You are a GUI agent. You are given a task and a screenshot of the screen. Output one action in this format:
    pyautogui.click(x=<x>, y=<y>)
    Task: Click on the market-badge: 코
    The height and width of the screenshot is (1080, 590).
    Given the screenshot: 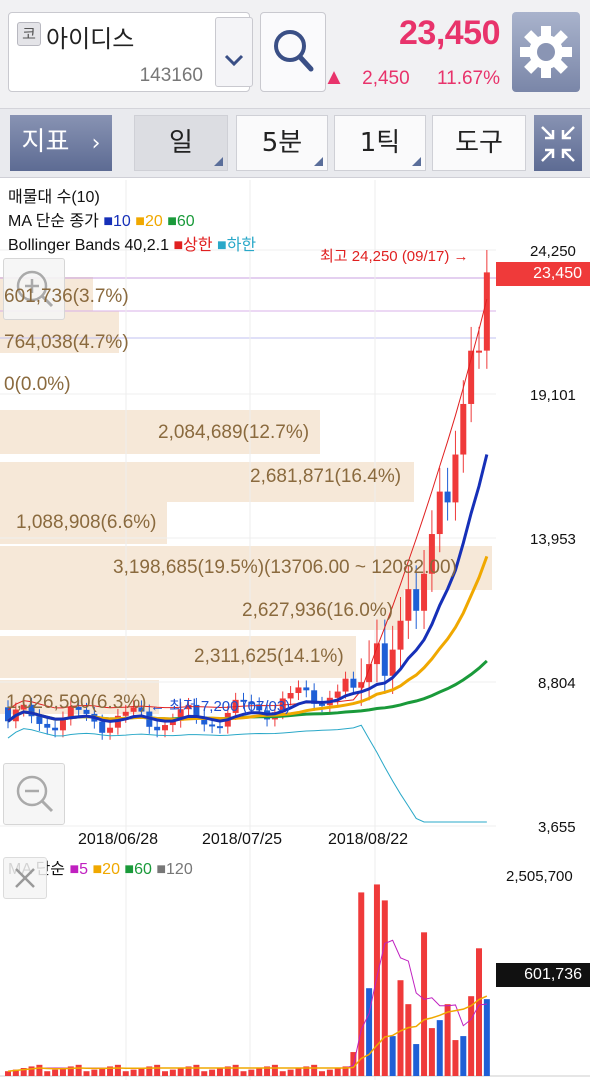 What is the action you would take?
    pyautogui.click(x=29, y=34)
    